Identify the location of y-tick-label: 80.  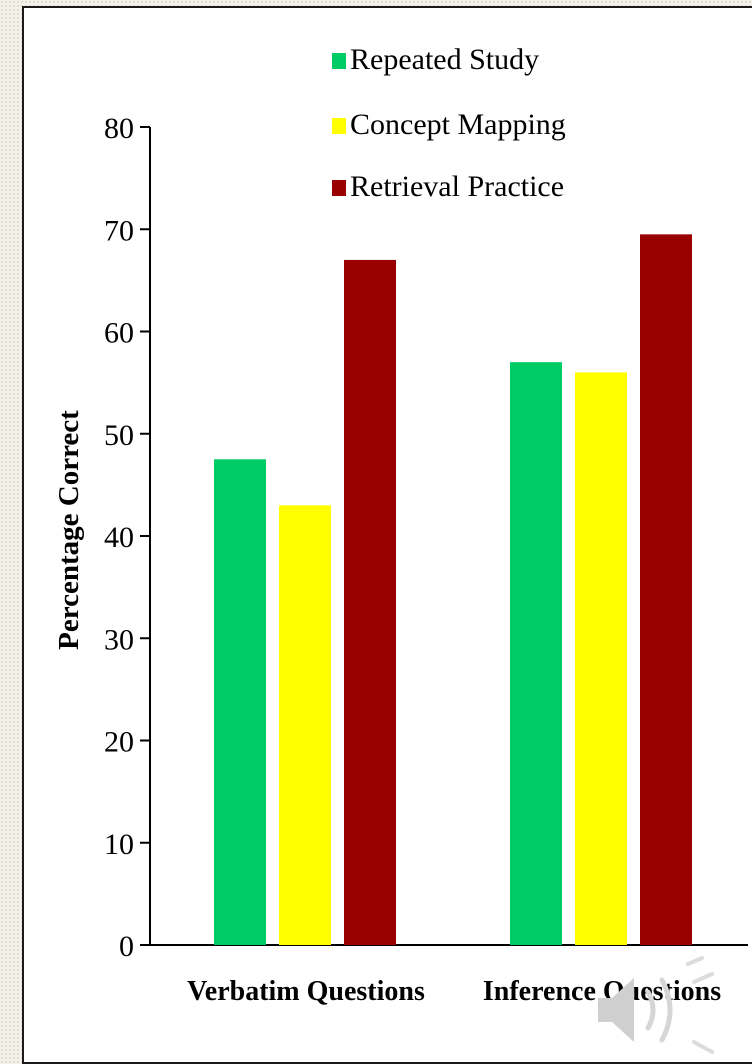
(119, 128).